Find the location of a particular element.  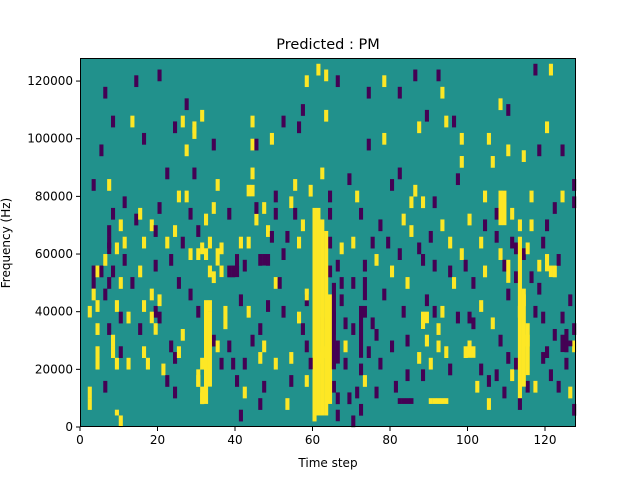

y-tick-label: 60000 is located at coordinates (54, 254).